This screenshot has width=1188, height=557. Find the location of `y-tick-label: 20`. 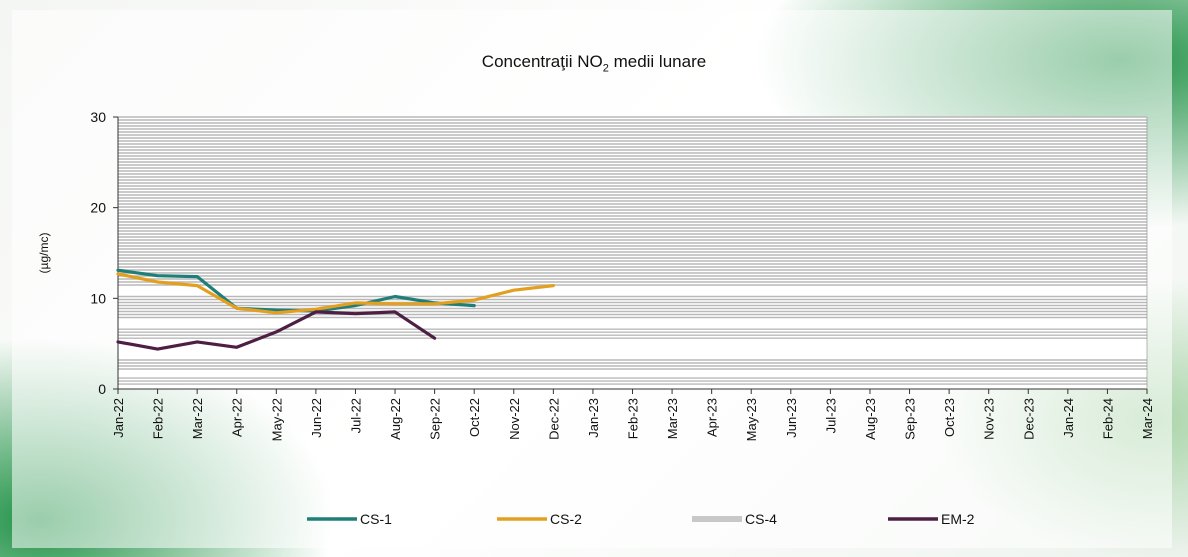

y-tick-label: 20 is located at coordinates (98, 208).